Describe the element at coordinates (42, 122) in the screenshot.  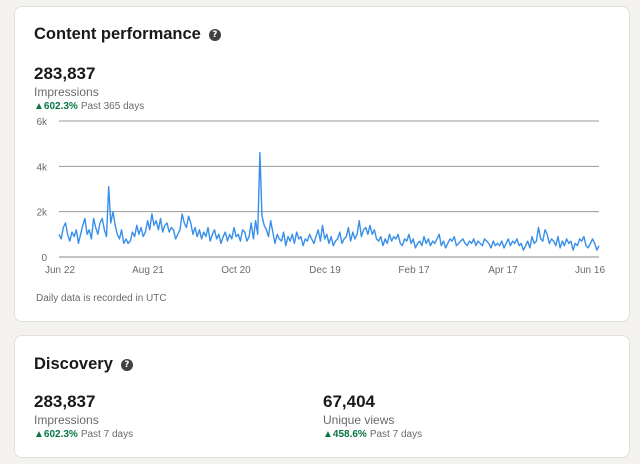
I see `y-tick-label: 6k` at that location.